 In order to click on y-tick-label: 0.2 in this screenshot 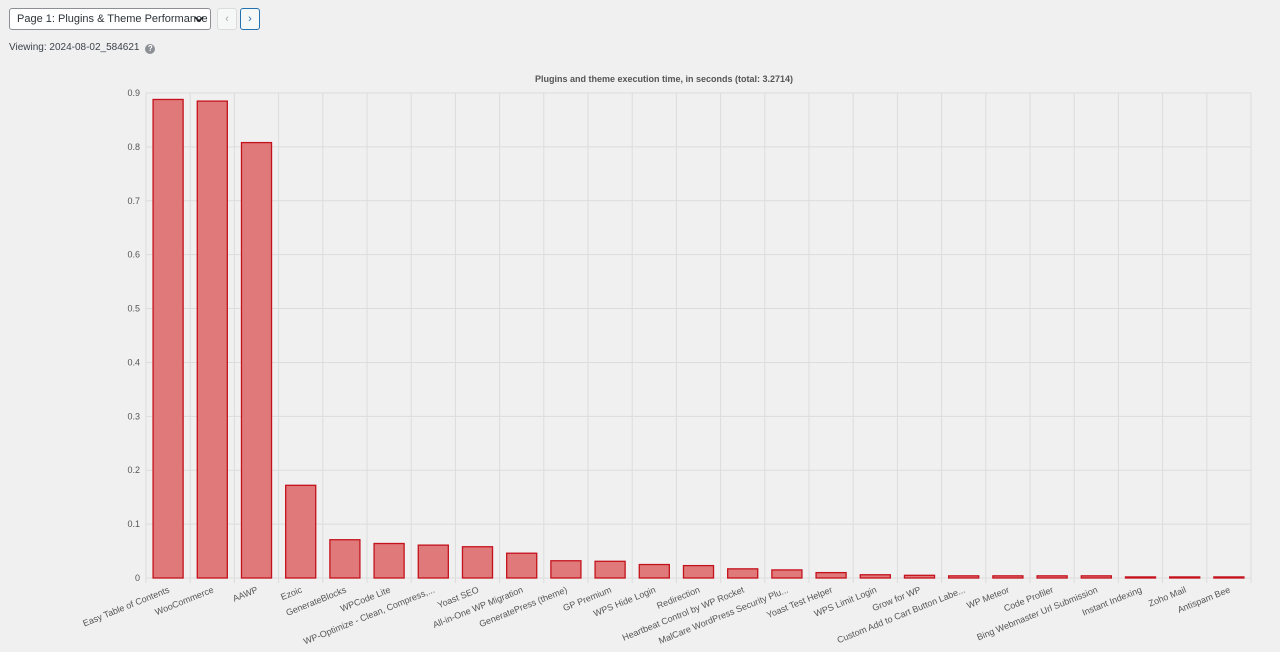, I will do `click(133, 470)`.